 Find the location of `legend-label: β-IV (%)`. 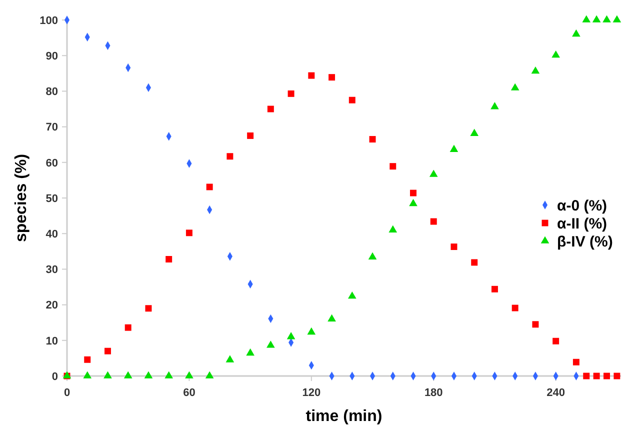

legend-label: β-IV (%) is located at coordinates (585, 241).